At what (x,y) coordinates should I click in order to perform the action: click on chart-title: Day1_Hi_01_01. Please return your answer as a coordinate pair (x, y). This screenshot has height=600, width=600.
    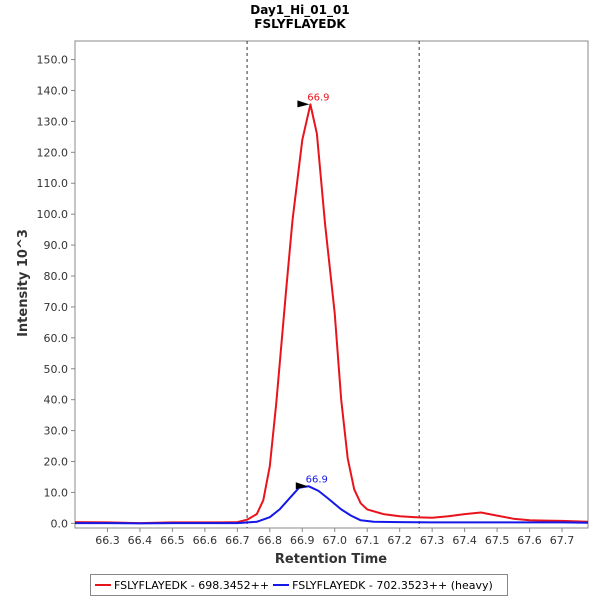
    Looking at the image, I should click on (299, 10).